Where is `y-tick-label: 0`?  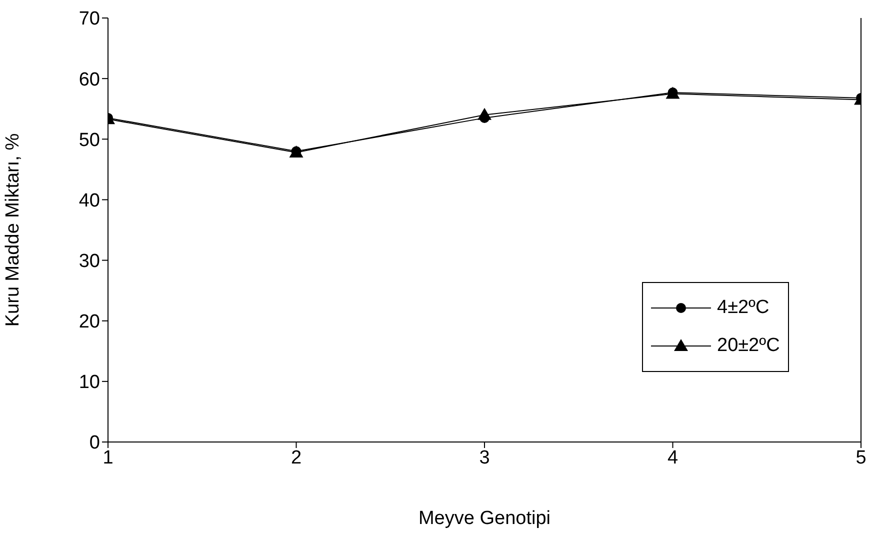 y-tick-label: 0 is located at coordinates (94, 443).